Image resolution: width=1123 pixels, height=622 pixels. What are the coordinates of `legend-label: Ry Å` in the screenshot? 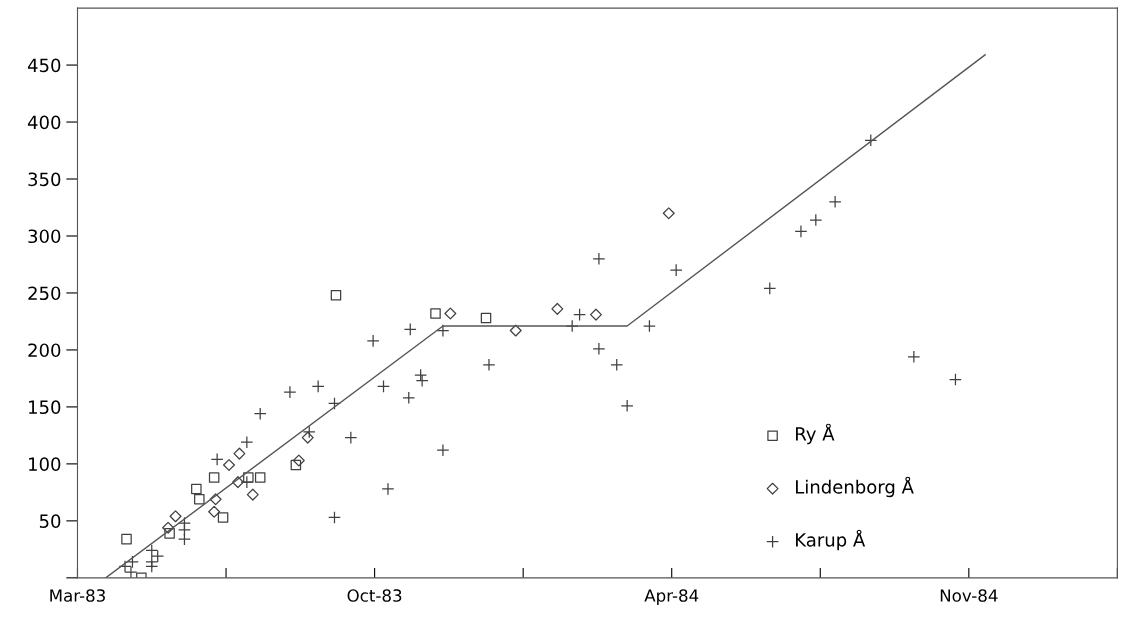 It's located at (815, 434).